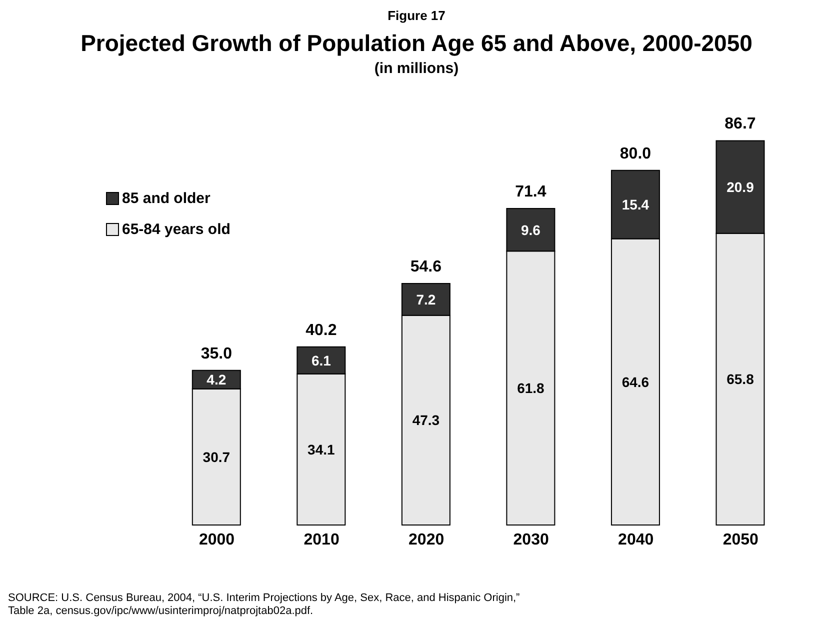 This screenshot has height=627, width=833. I want to click on x-tick-label: 2050, so click(740, 539).